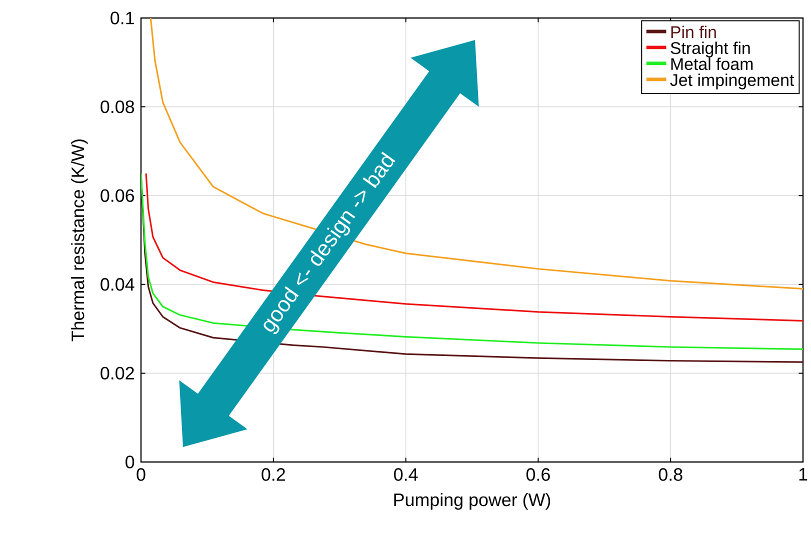  Describe the element at coordinates (122, 18) in the screenshot. I see `y-tick-label: 0.1` at that location.